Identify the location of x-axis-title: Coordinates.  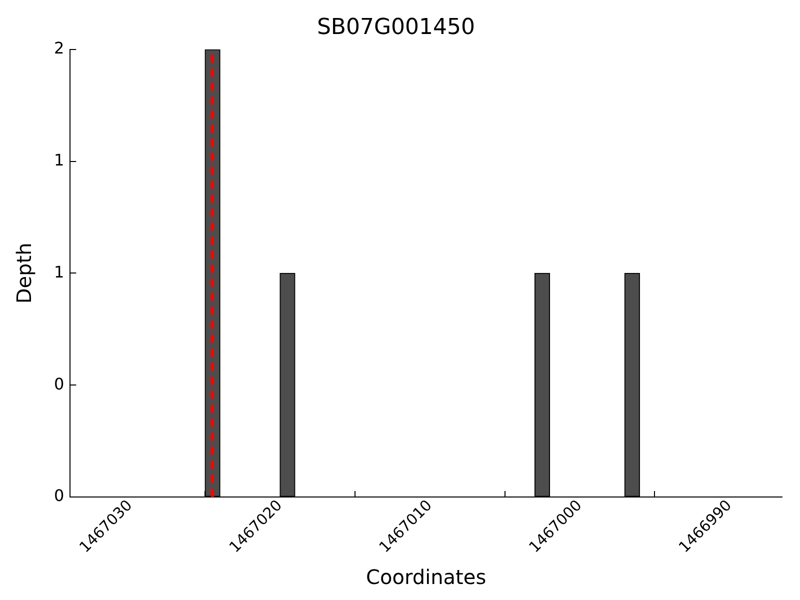
(426, 577).